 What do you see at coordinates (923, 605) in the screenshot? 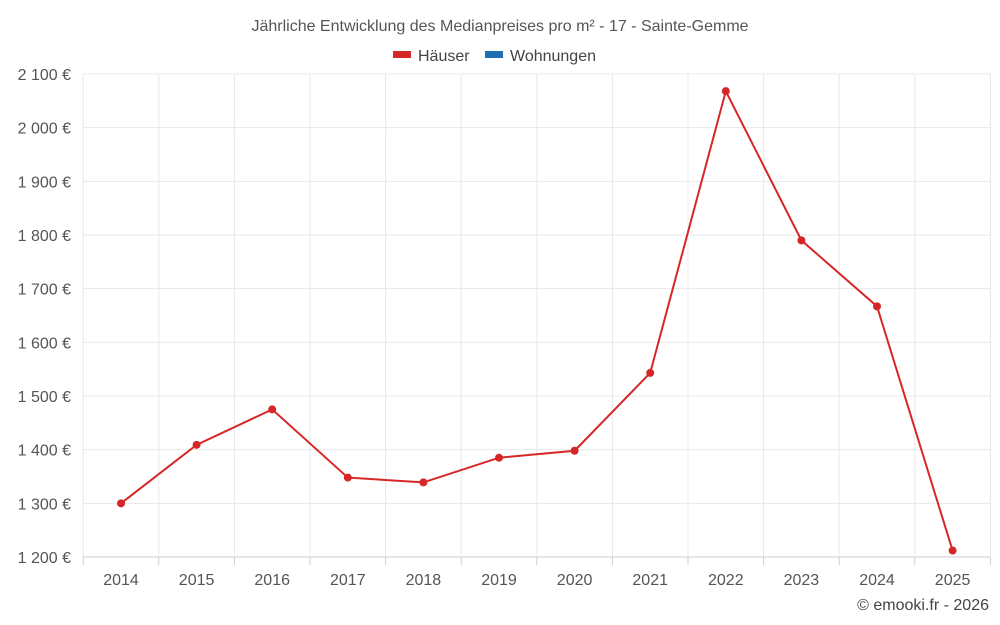
I see `footer-copyright: © emooki.fr - 2026` at bounding box center [923, 605].